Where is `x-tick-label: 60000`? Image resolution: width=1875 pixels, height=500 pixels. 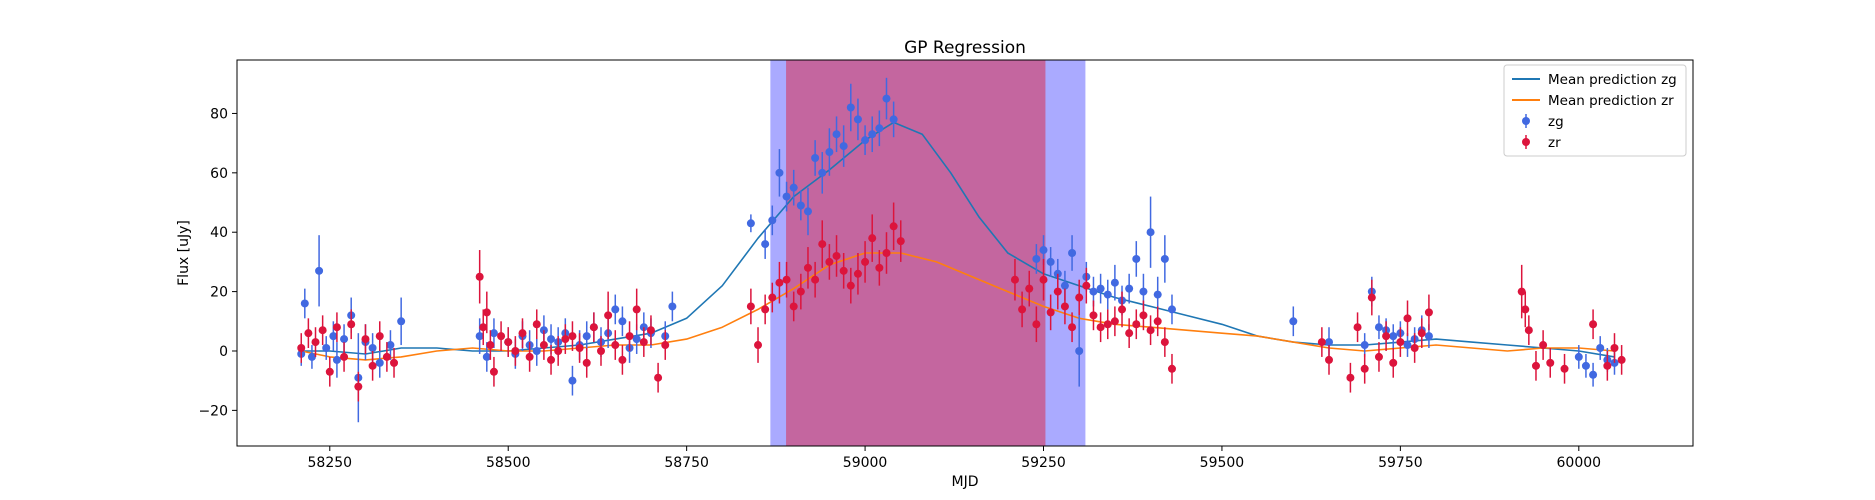 x-tick-label: 60000 is located at coordinates (1579, 463).